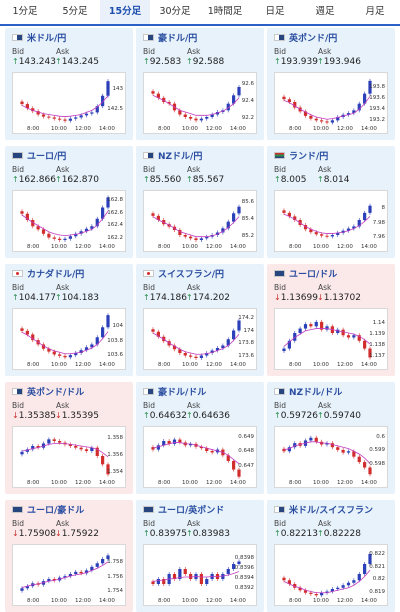 The height and width of the screenshot is (612, 400). Describe the element at coordinates (175, 11) in the screenshot. I see `tab-4: 30分足` at that location.